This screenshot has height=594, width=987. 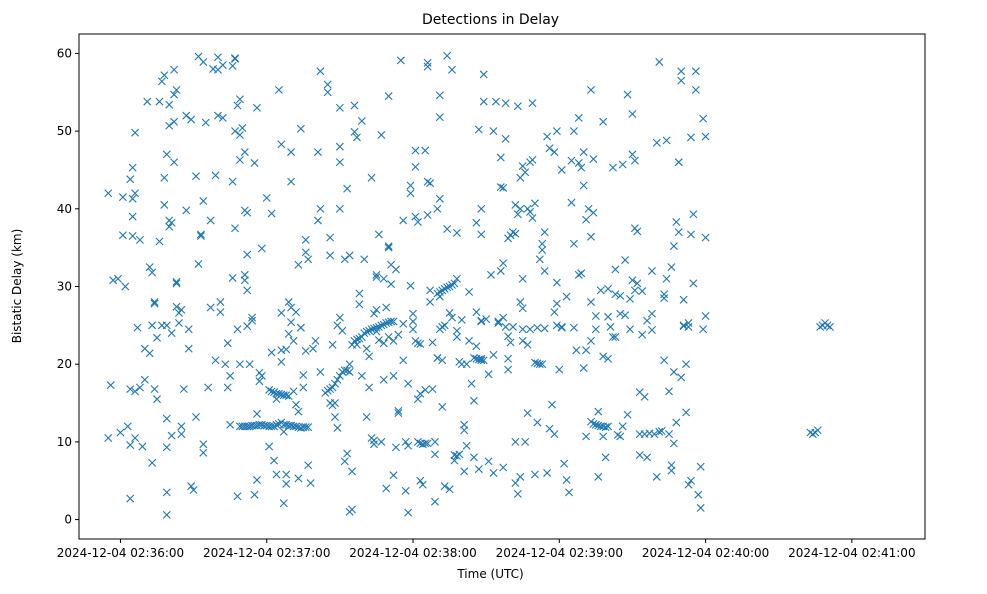 What do you see at coordinates (559, 553) in the screenshot?
I see `x-tick-label: 2024-12-04 02:39:00` at bounding box center [559, 553].